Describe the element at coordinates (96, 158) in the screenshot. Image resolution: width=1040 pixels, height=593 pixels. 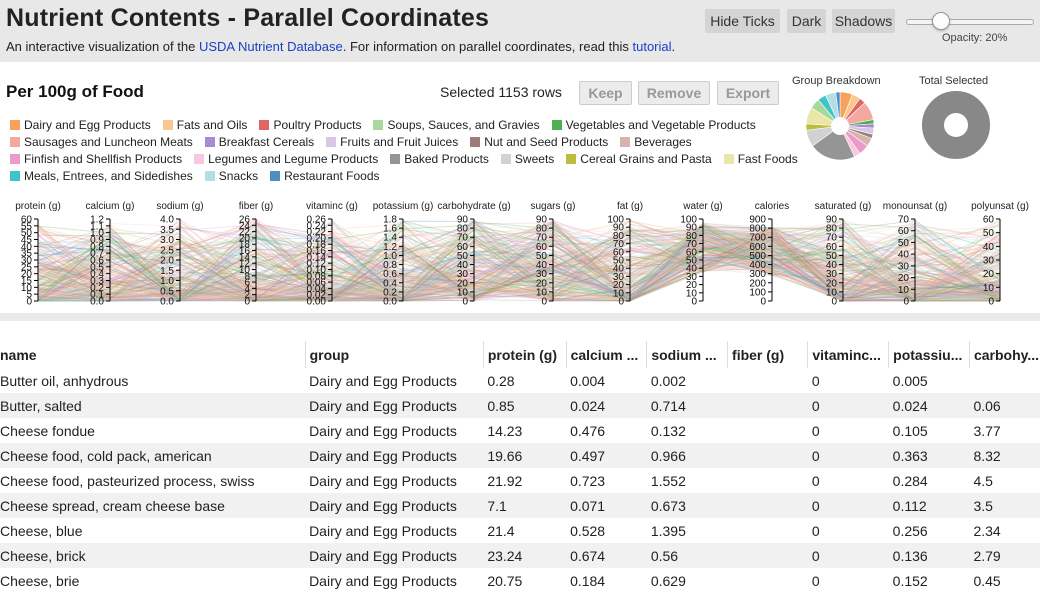
I see `legend-item-finfish-and-shellfish-products: Finfish and Shellfish Products` at that location.